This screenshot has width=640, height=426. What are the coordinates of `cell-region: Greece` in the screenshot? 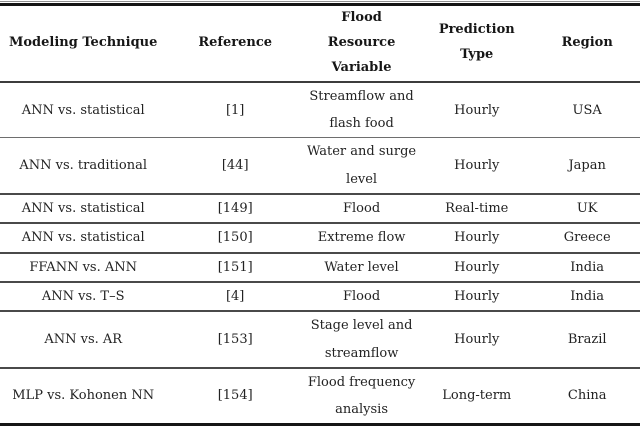 It's located at (587, 238).